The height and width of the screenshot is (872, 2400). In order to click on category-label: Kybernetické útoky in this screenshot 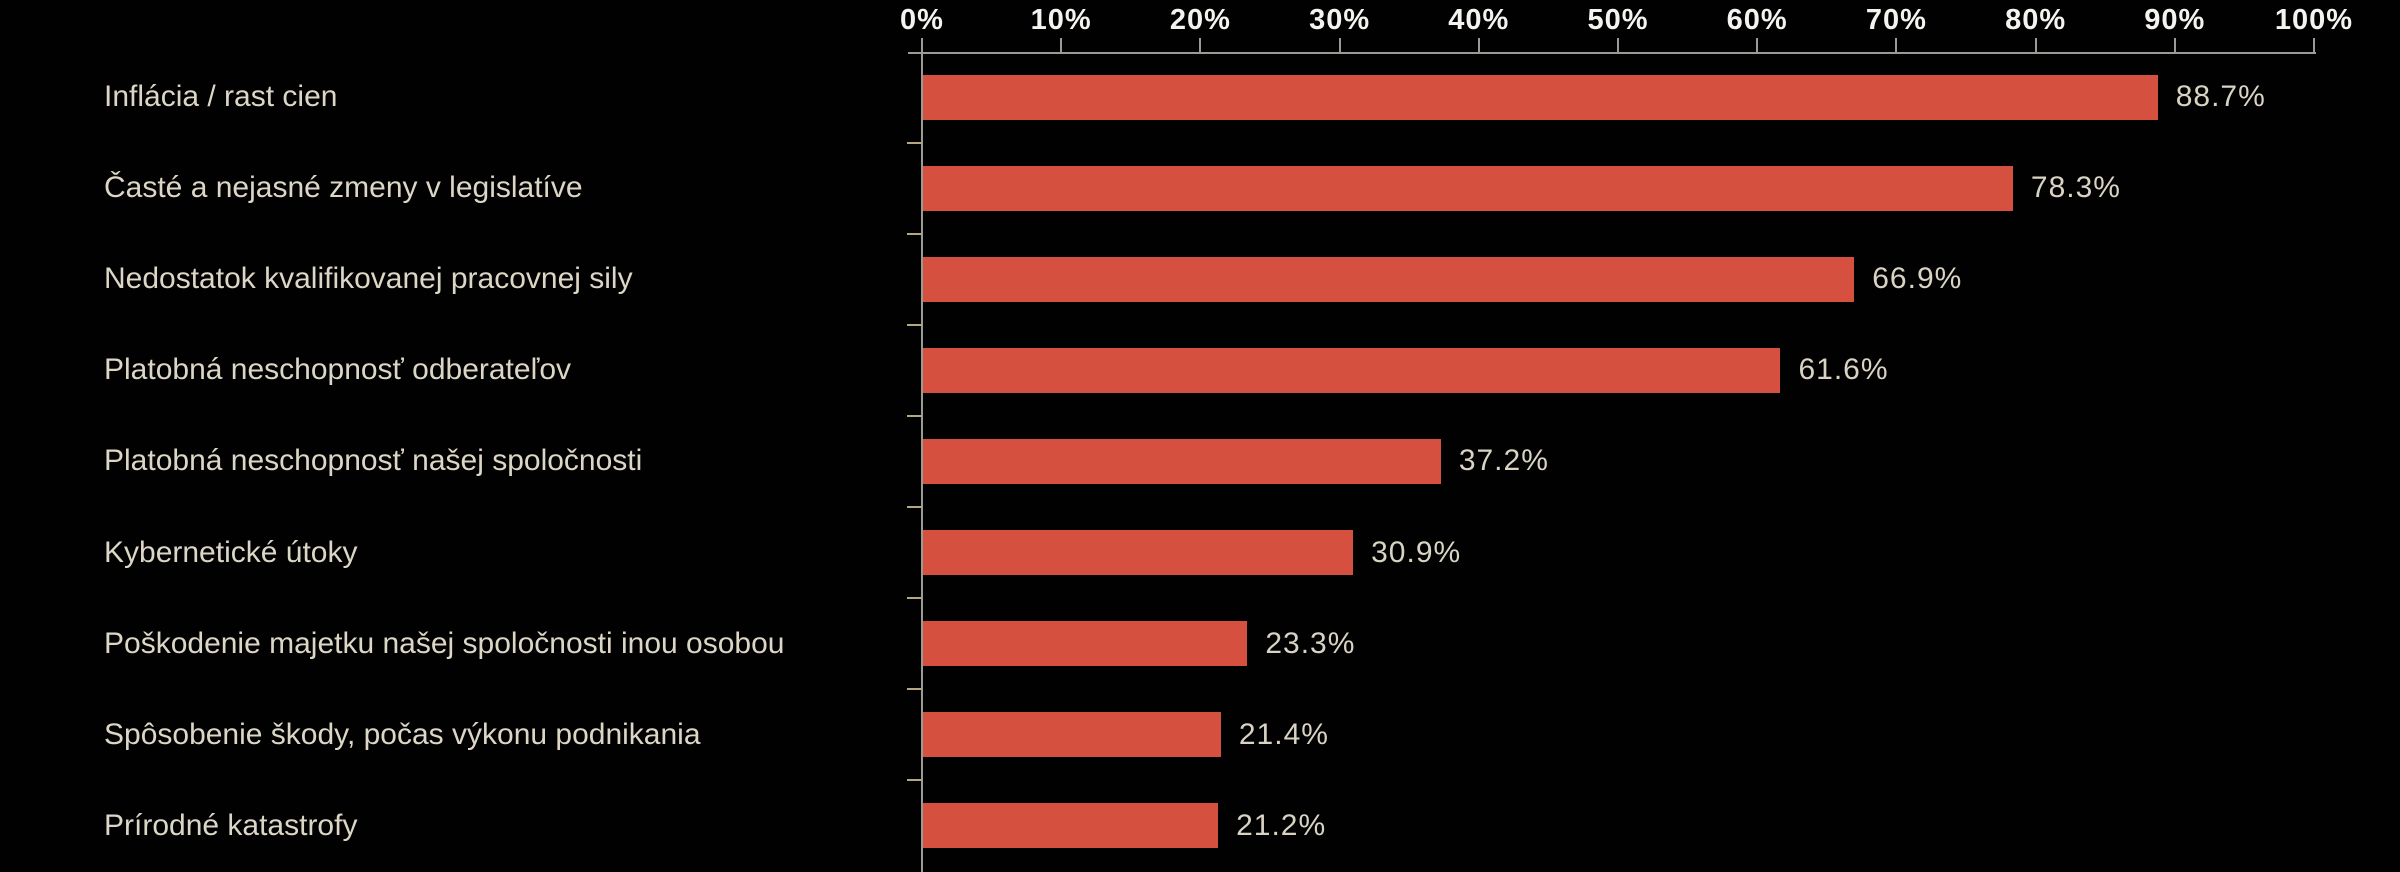, I will do `click(231, 552)`.